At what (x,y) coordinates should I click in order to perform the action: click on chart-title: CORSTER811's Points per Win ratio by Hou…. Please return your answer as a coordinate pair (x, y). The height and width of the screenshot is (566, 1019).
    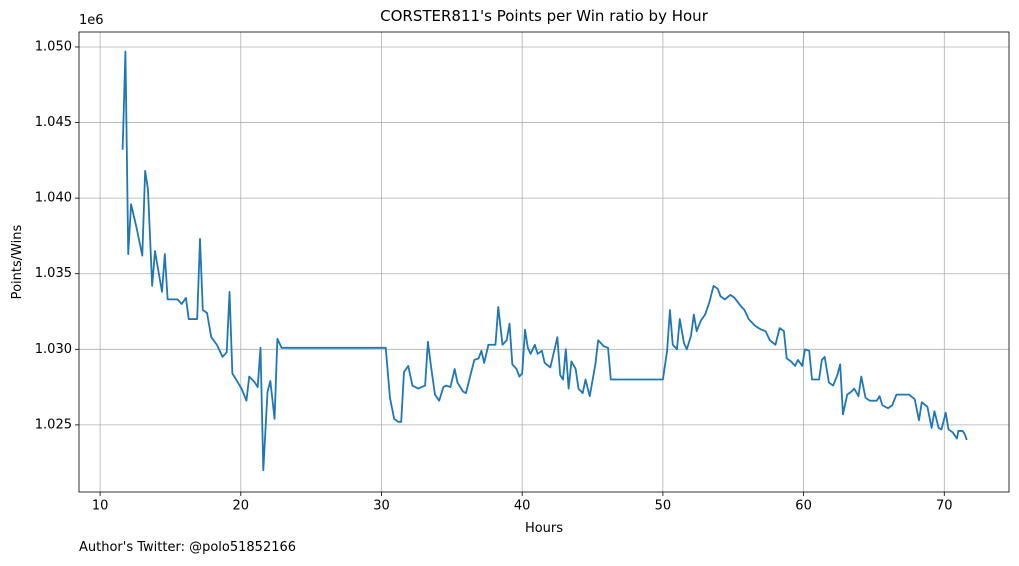
    Looking at the image, I should click on (544, 16).